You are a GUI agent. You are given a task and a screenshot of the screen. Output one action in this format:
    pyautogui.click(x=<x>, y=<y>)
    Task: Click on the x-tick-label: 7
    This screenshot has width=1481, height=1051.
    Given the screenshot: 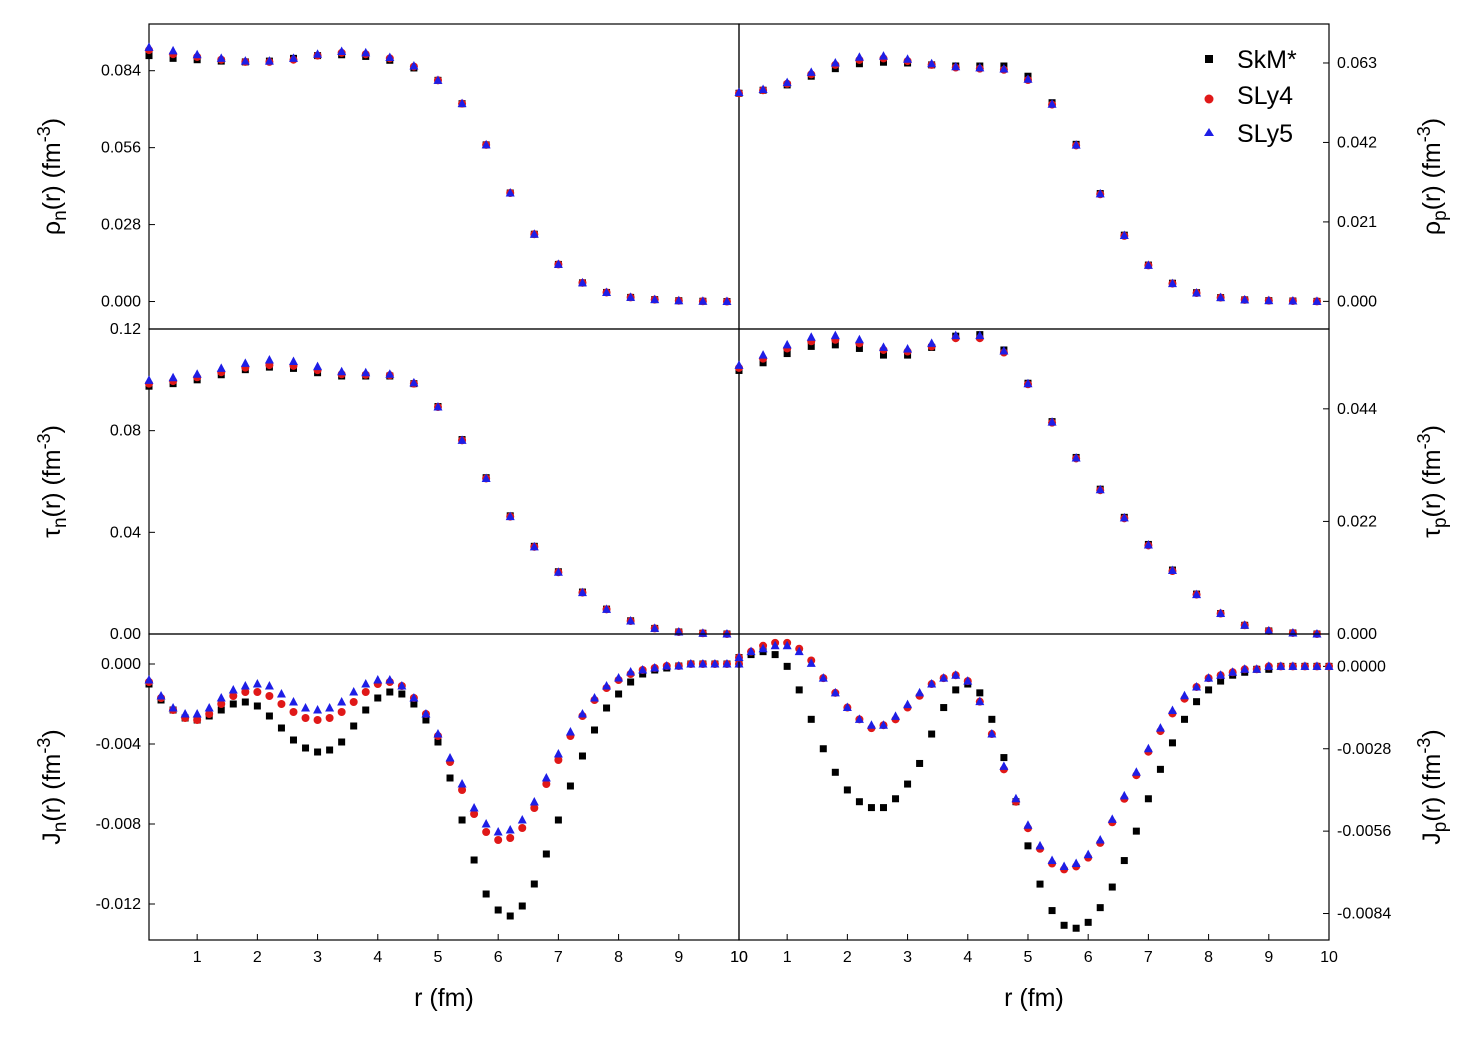 What is the action you would take?
    pyautogui.click(x=558, y=957)
    